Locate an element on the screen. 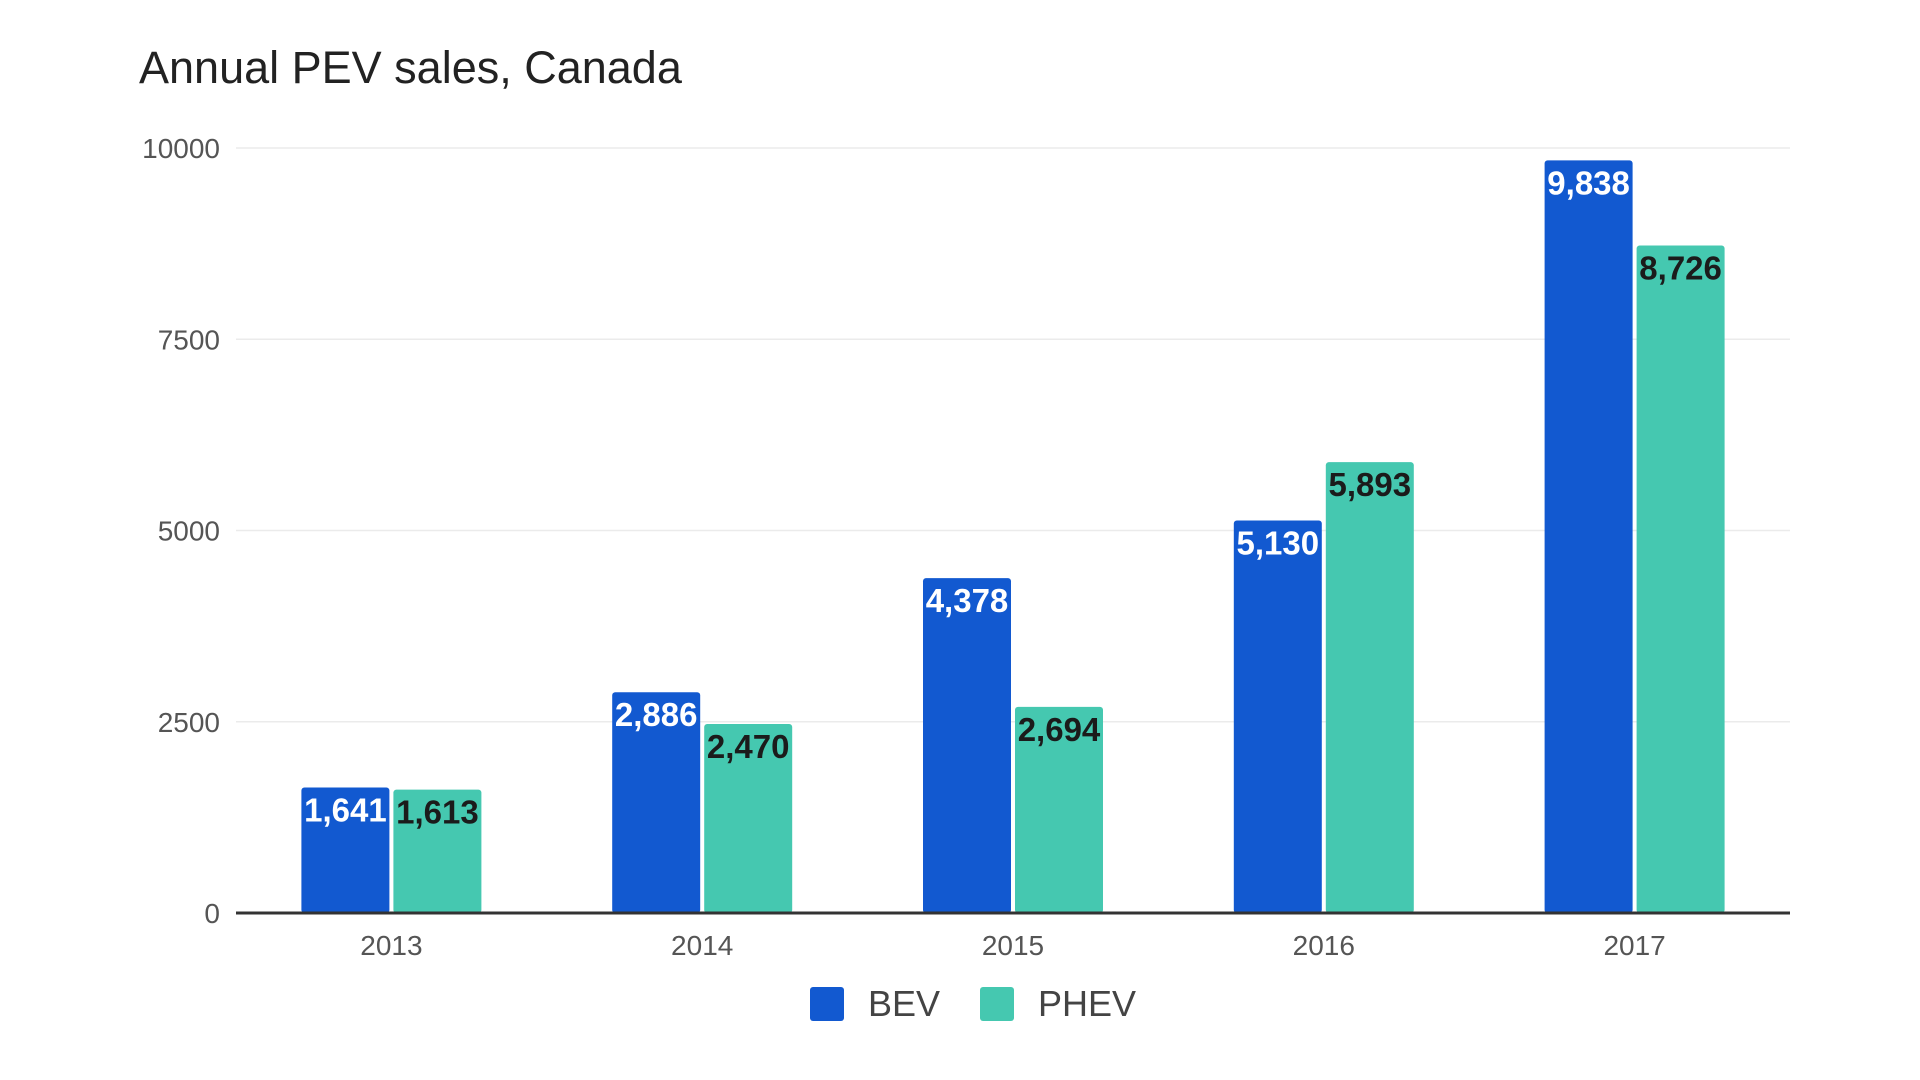 The width and height of the screenshot is (1920, 1080). data-label: 4,378 is located at coordinates (967, 600).